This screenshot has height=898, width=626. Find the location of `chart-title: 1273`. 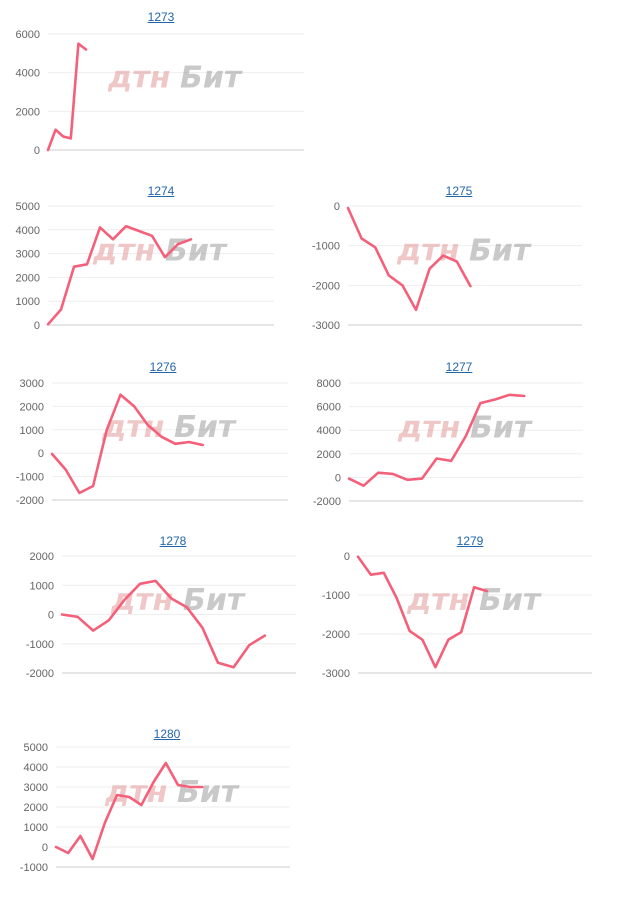

chart-title: 1273 is located at coordinates (161, 17).